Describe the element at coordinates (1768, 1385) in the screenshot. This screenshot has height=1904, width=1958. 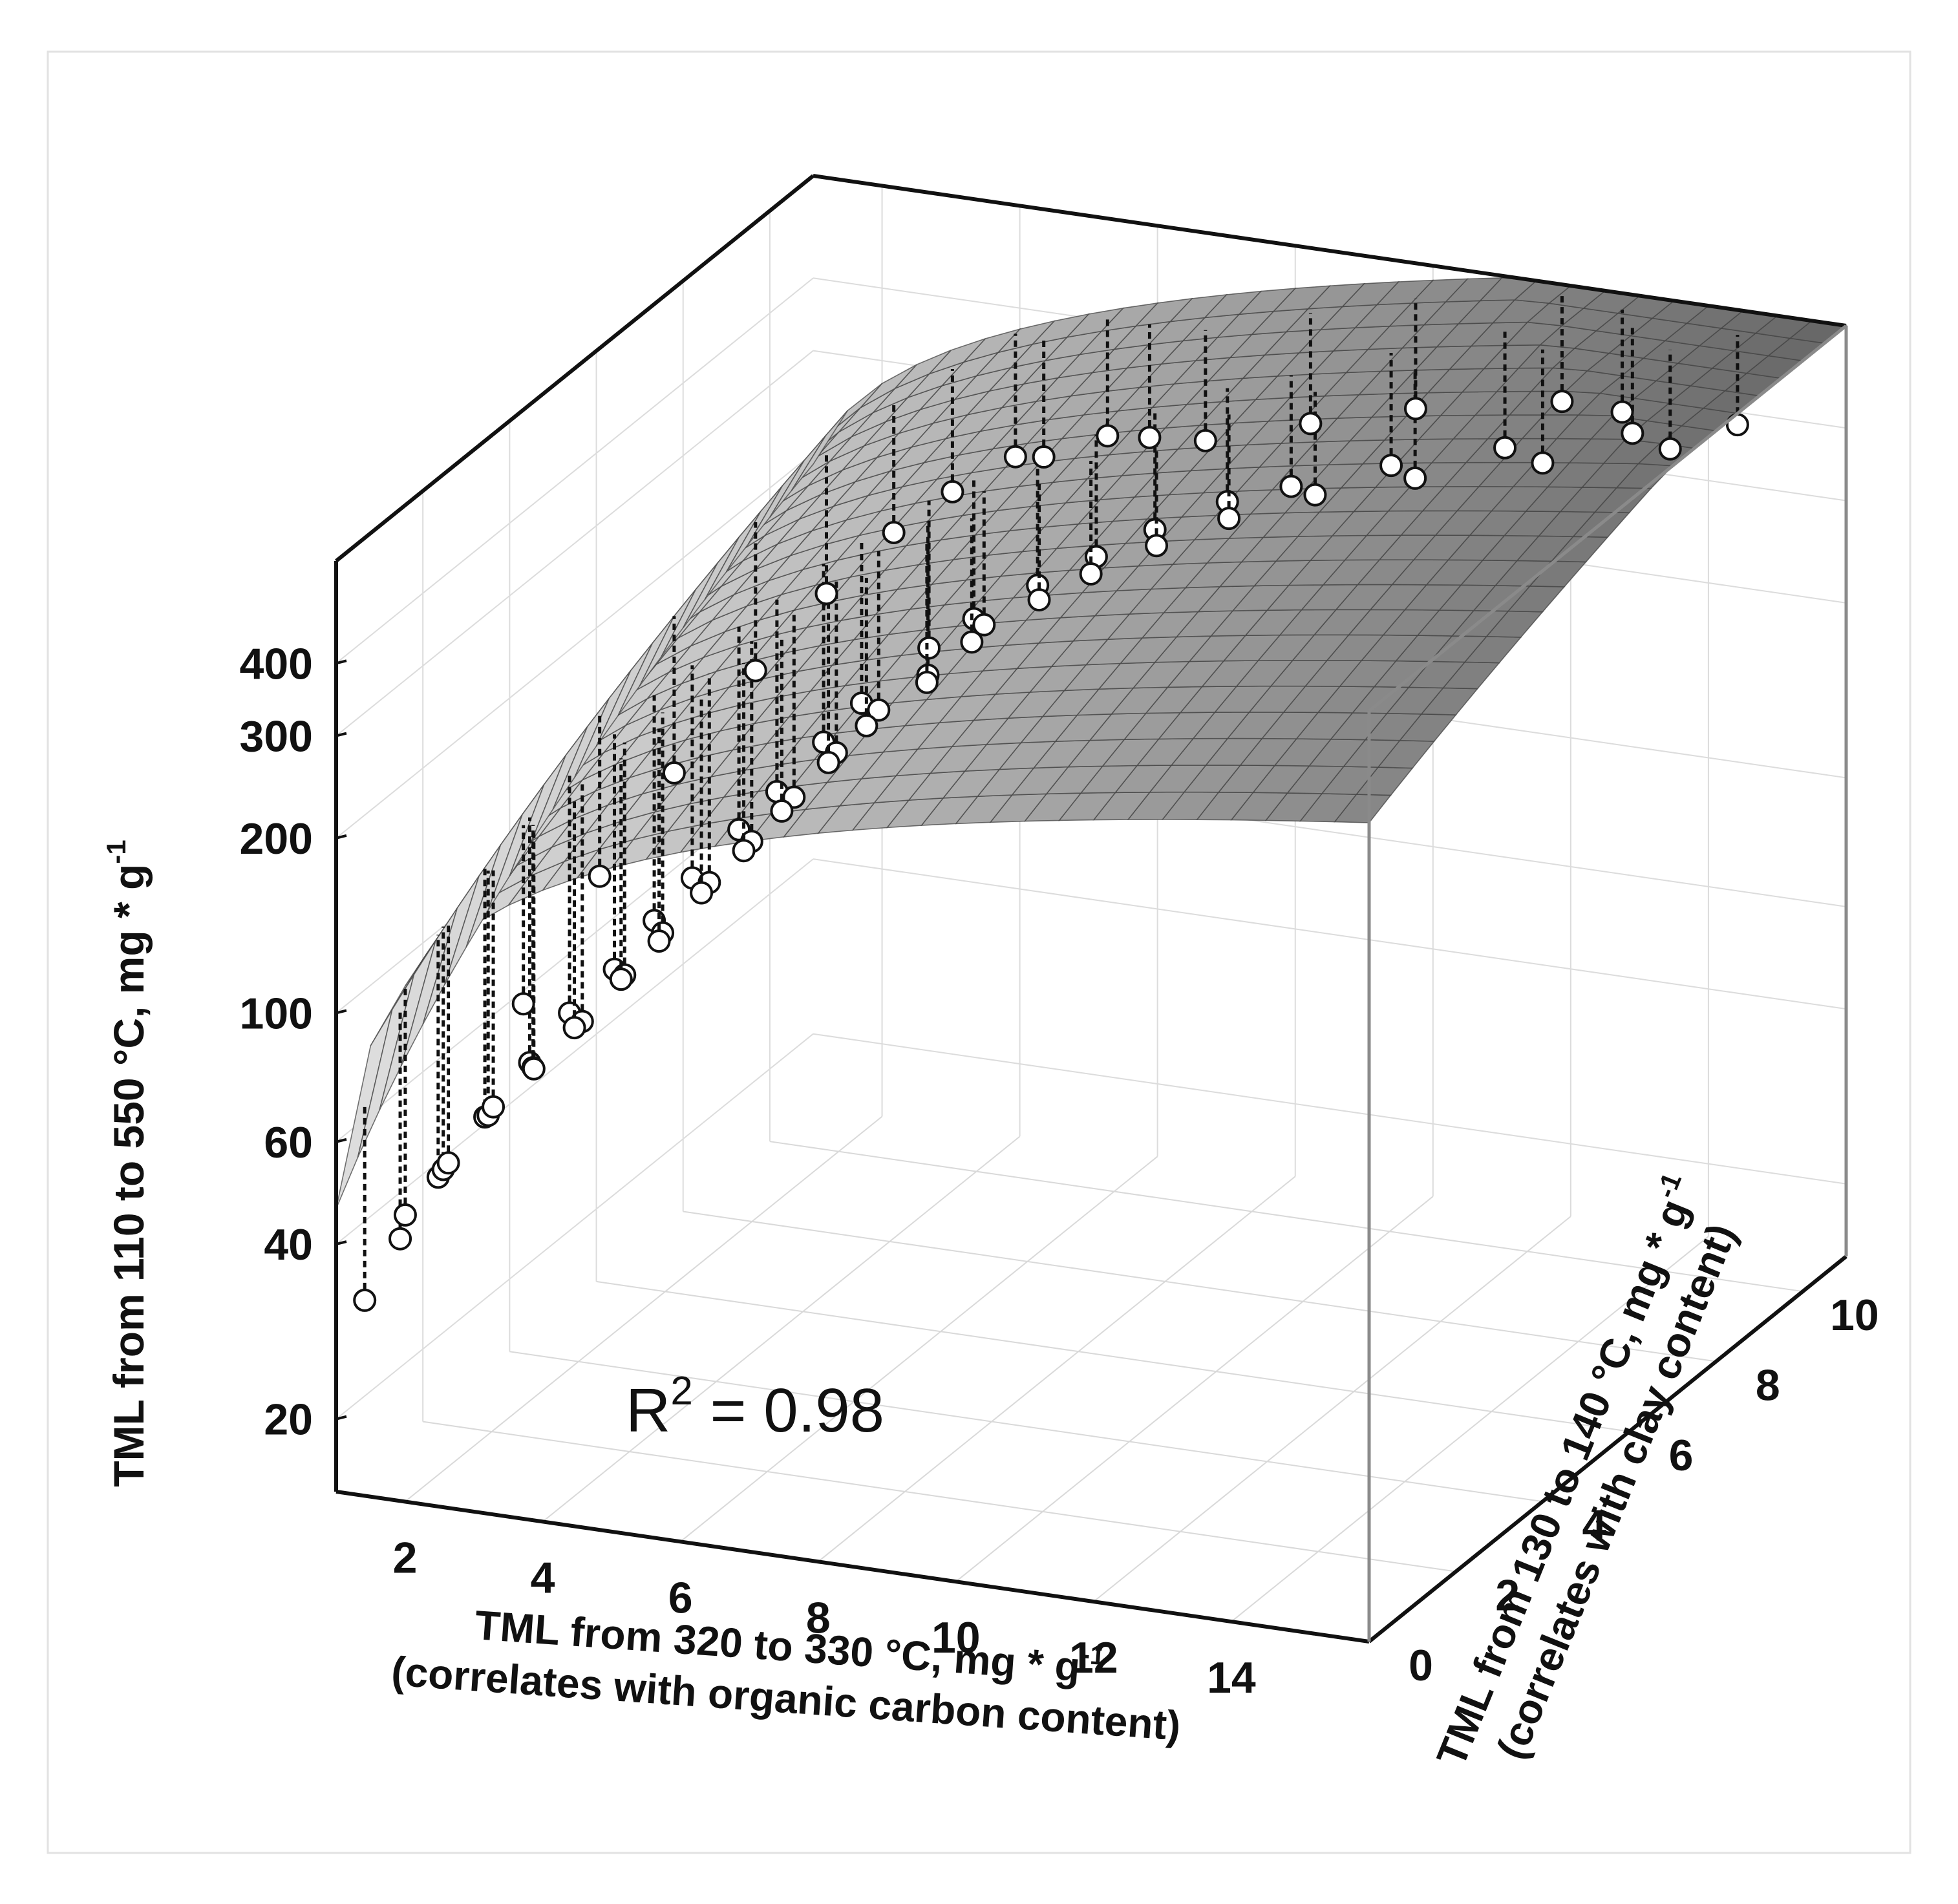
I see `y-tick-label: 8` at that location.